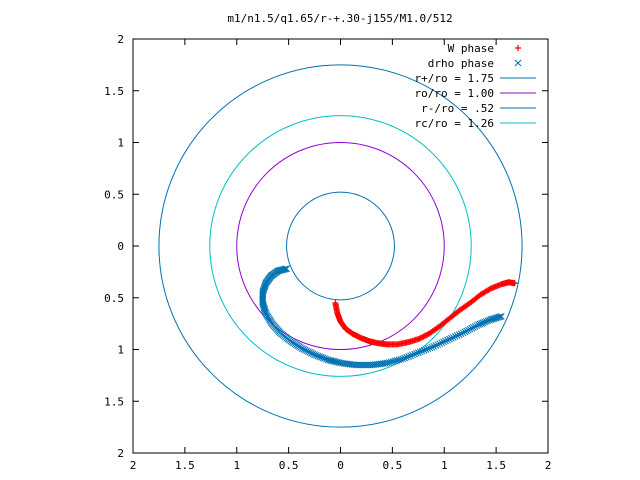  I want to click on legend-label: W phase, so click(471, 48).